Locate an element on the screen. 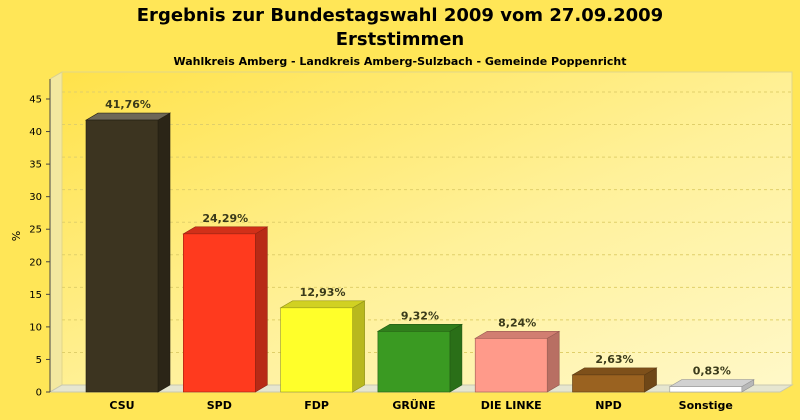 Image resolution: width=800 pixels, height=420 pixels. y-axis: 0 5 10 15 20 25 30 35 40 45 is located at coordinates (40, 239).